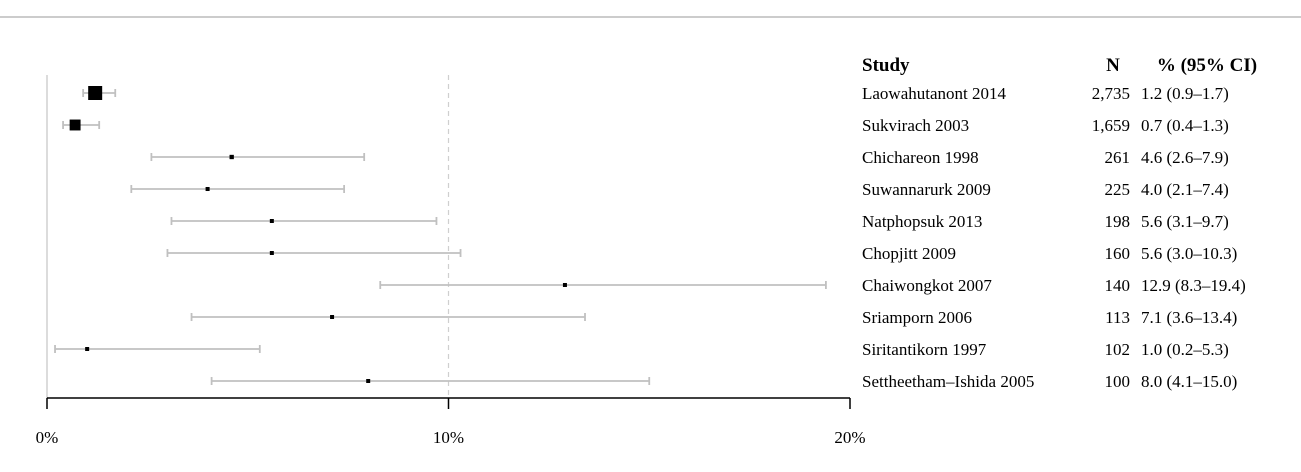  I want to click on x-tick-label: 10%, so click(448, 437).